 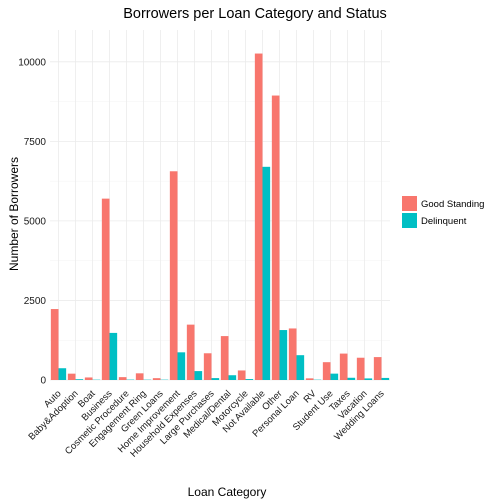 I want to click on legend-label: Delinquent, so click(x=444, y=221).